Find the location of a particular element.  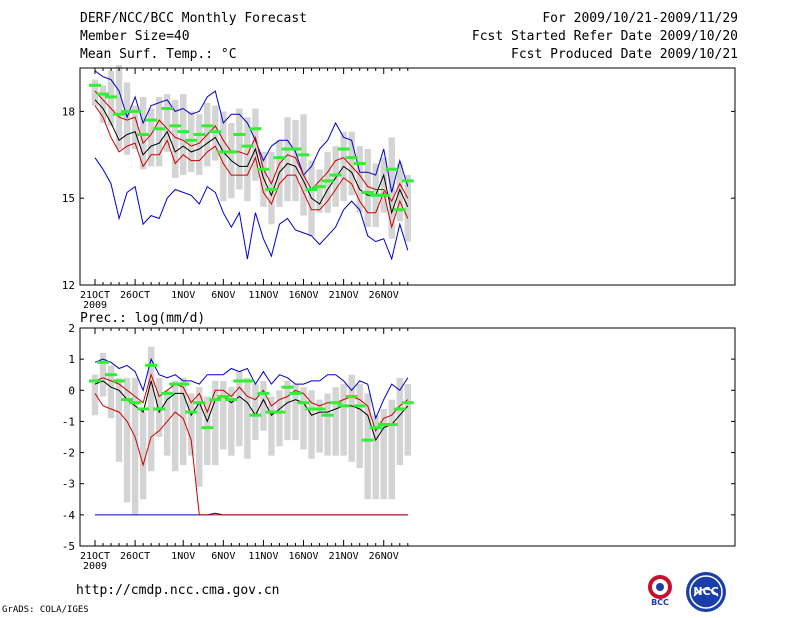

x-tick-label: 26OCT is located at coordinates (135, 295).